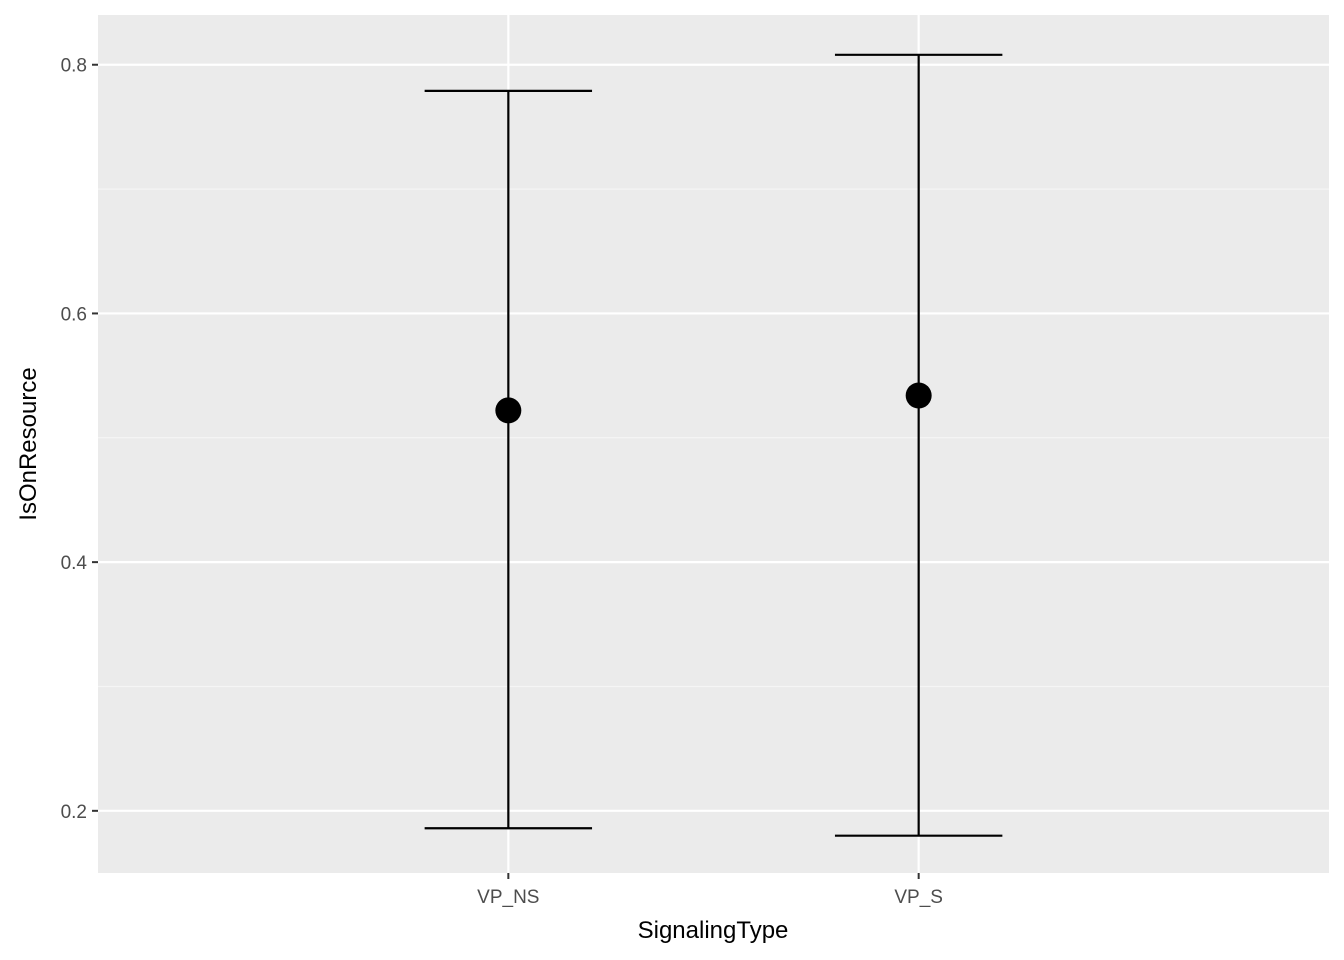 The height and width of the screenshot is (960, 1344). I want to click on y-tick-label: 0.4, so click(74, 563).